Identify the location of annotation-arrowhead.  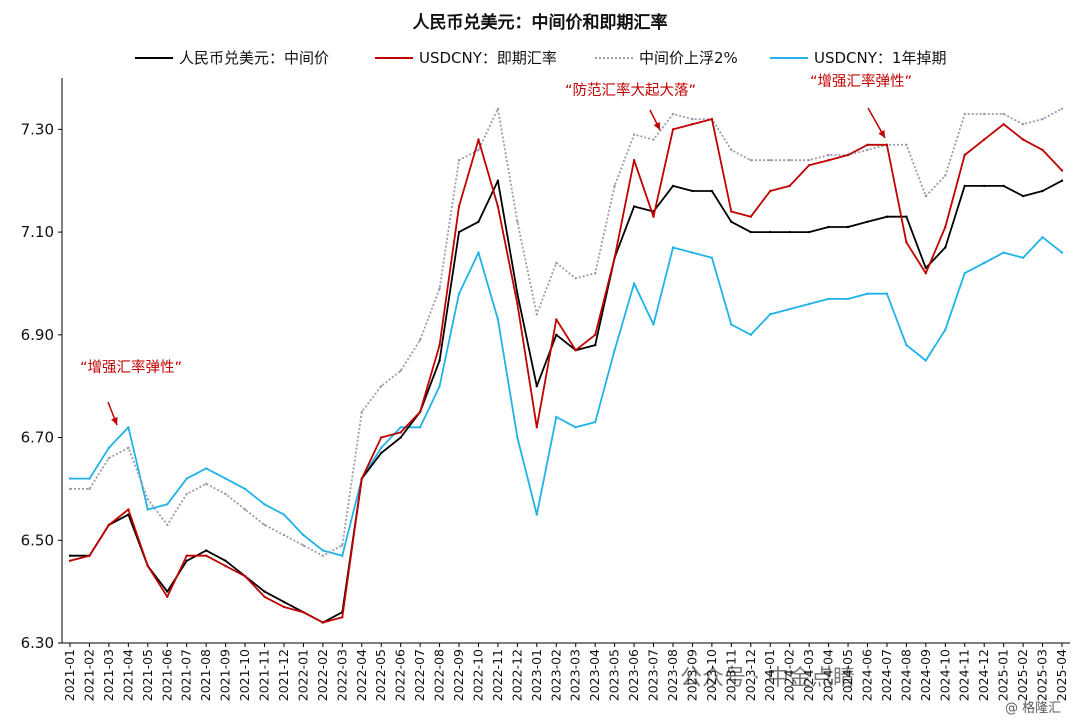
(114, 421).